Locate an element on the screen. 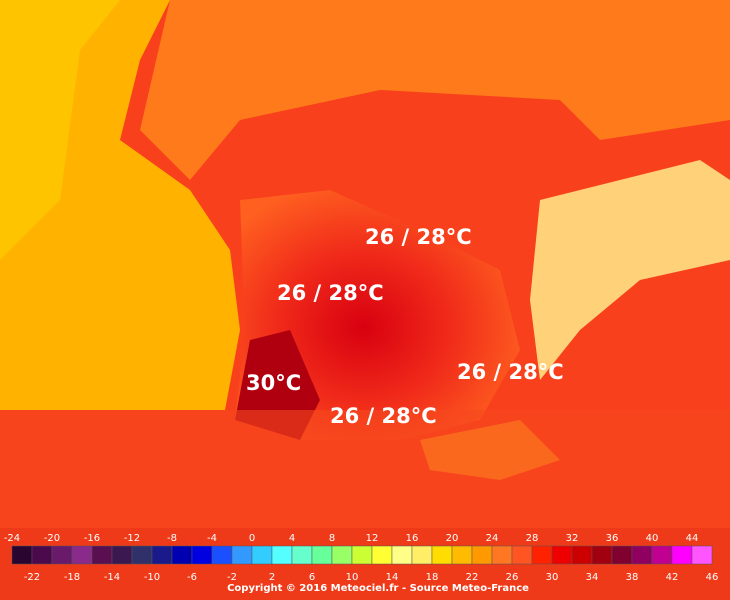 This screenshot has width=730, height=600. legend-label: 38 is located at coordinates (632, 577).